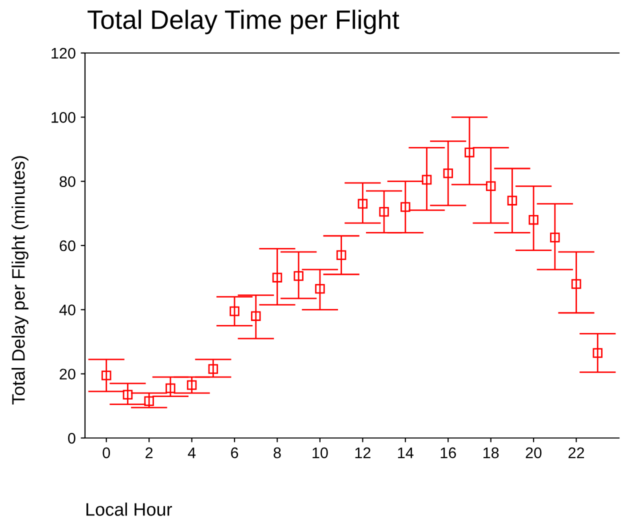 The height and width of the screenshot is (519, 621). Describe the element at coordinates (68, 182) in the screenshot. I see `y-tick-label: 80` at that location.